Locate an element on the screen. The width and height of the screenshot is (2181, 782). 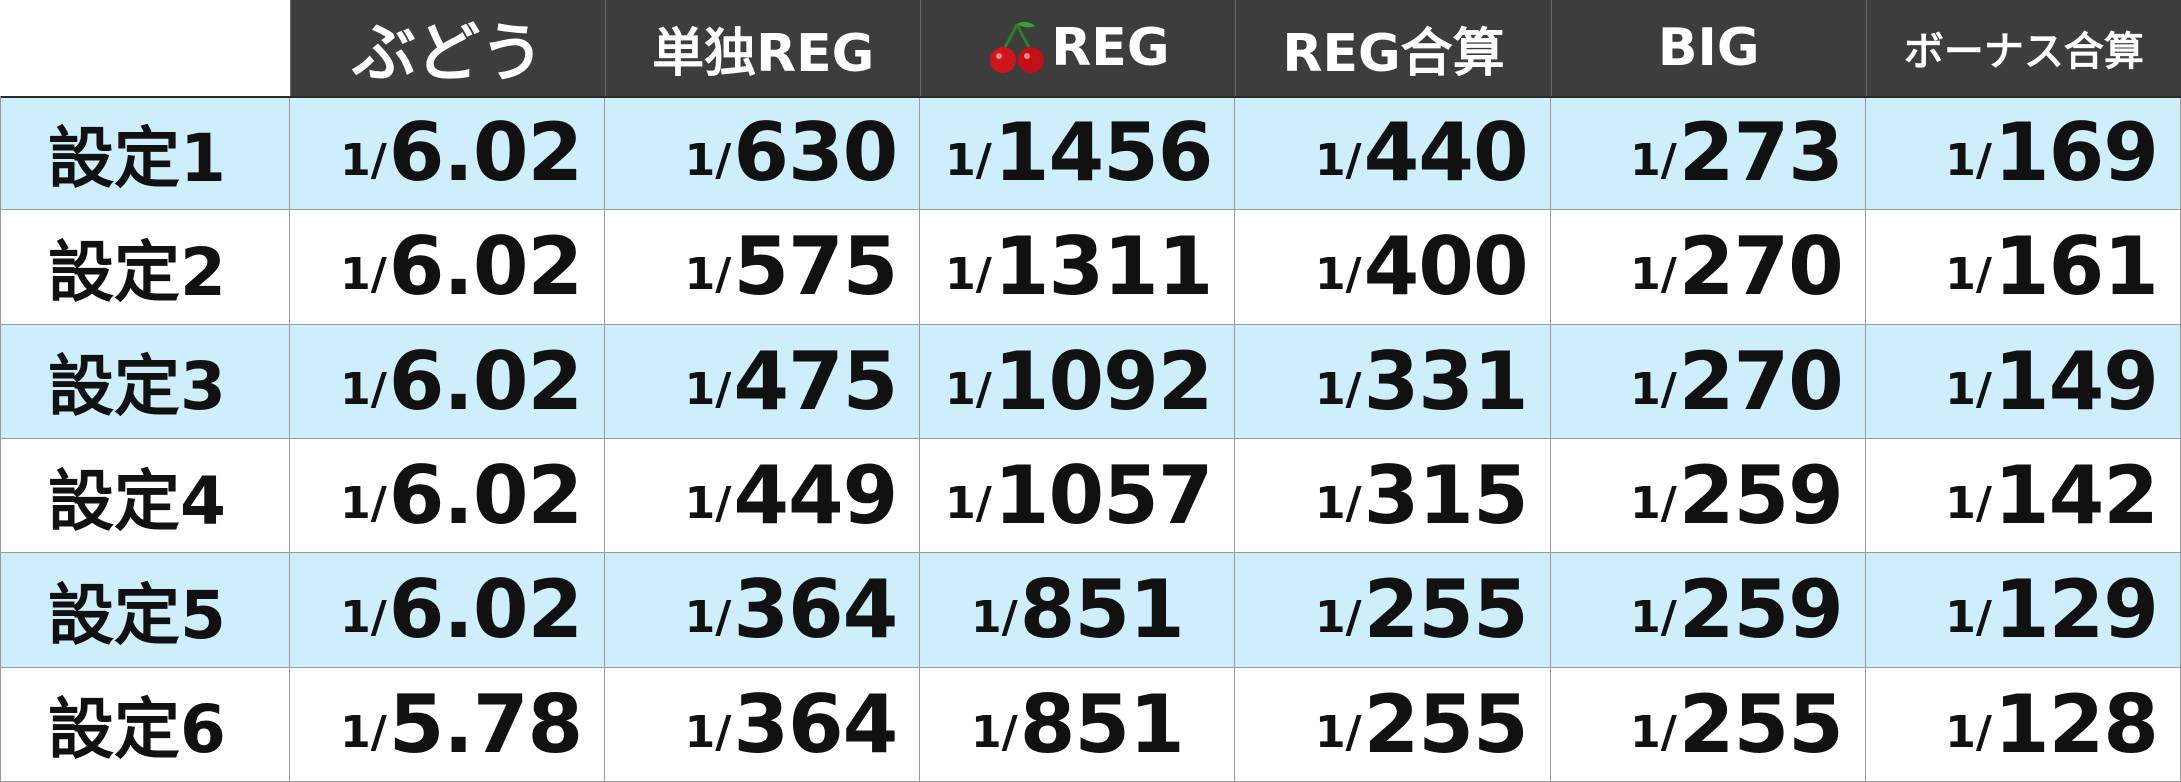
probability-value: 149 is located at coordinates (2076, 381).